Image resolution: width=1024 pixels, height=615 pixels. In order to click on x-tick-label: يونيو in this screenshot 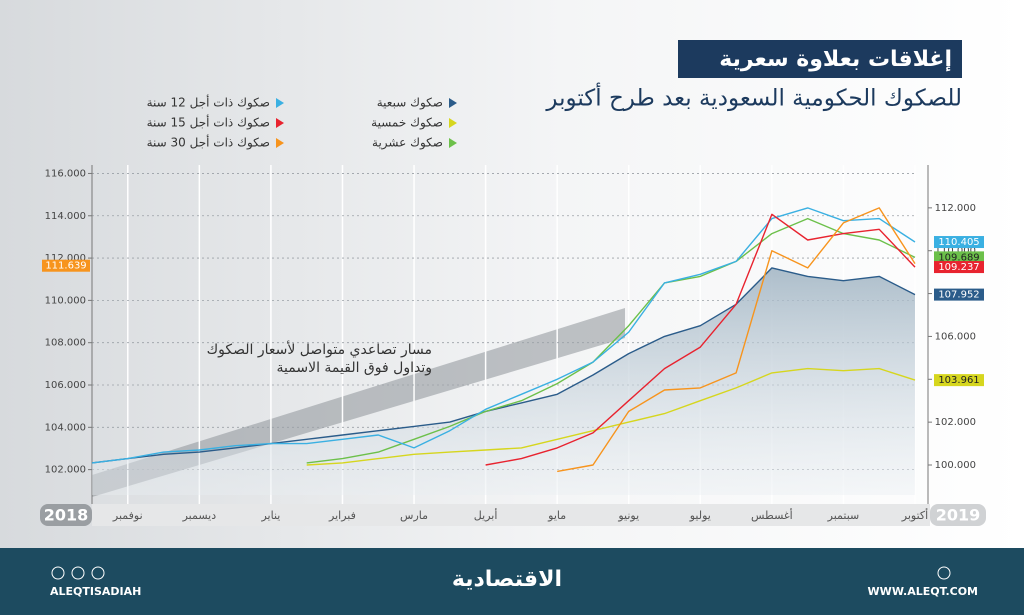, I will do `click(628, 515)`.